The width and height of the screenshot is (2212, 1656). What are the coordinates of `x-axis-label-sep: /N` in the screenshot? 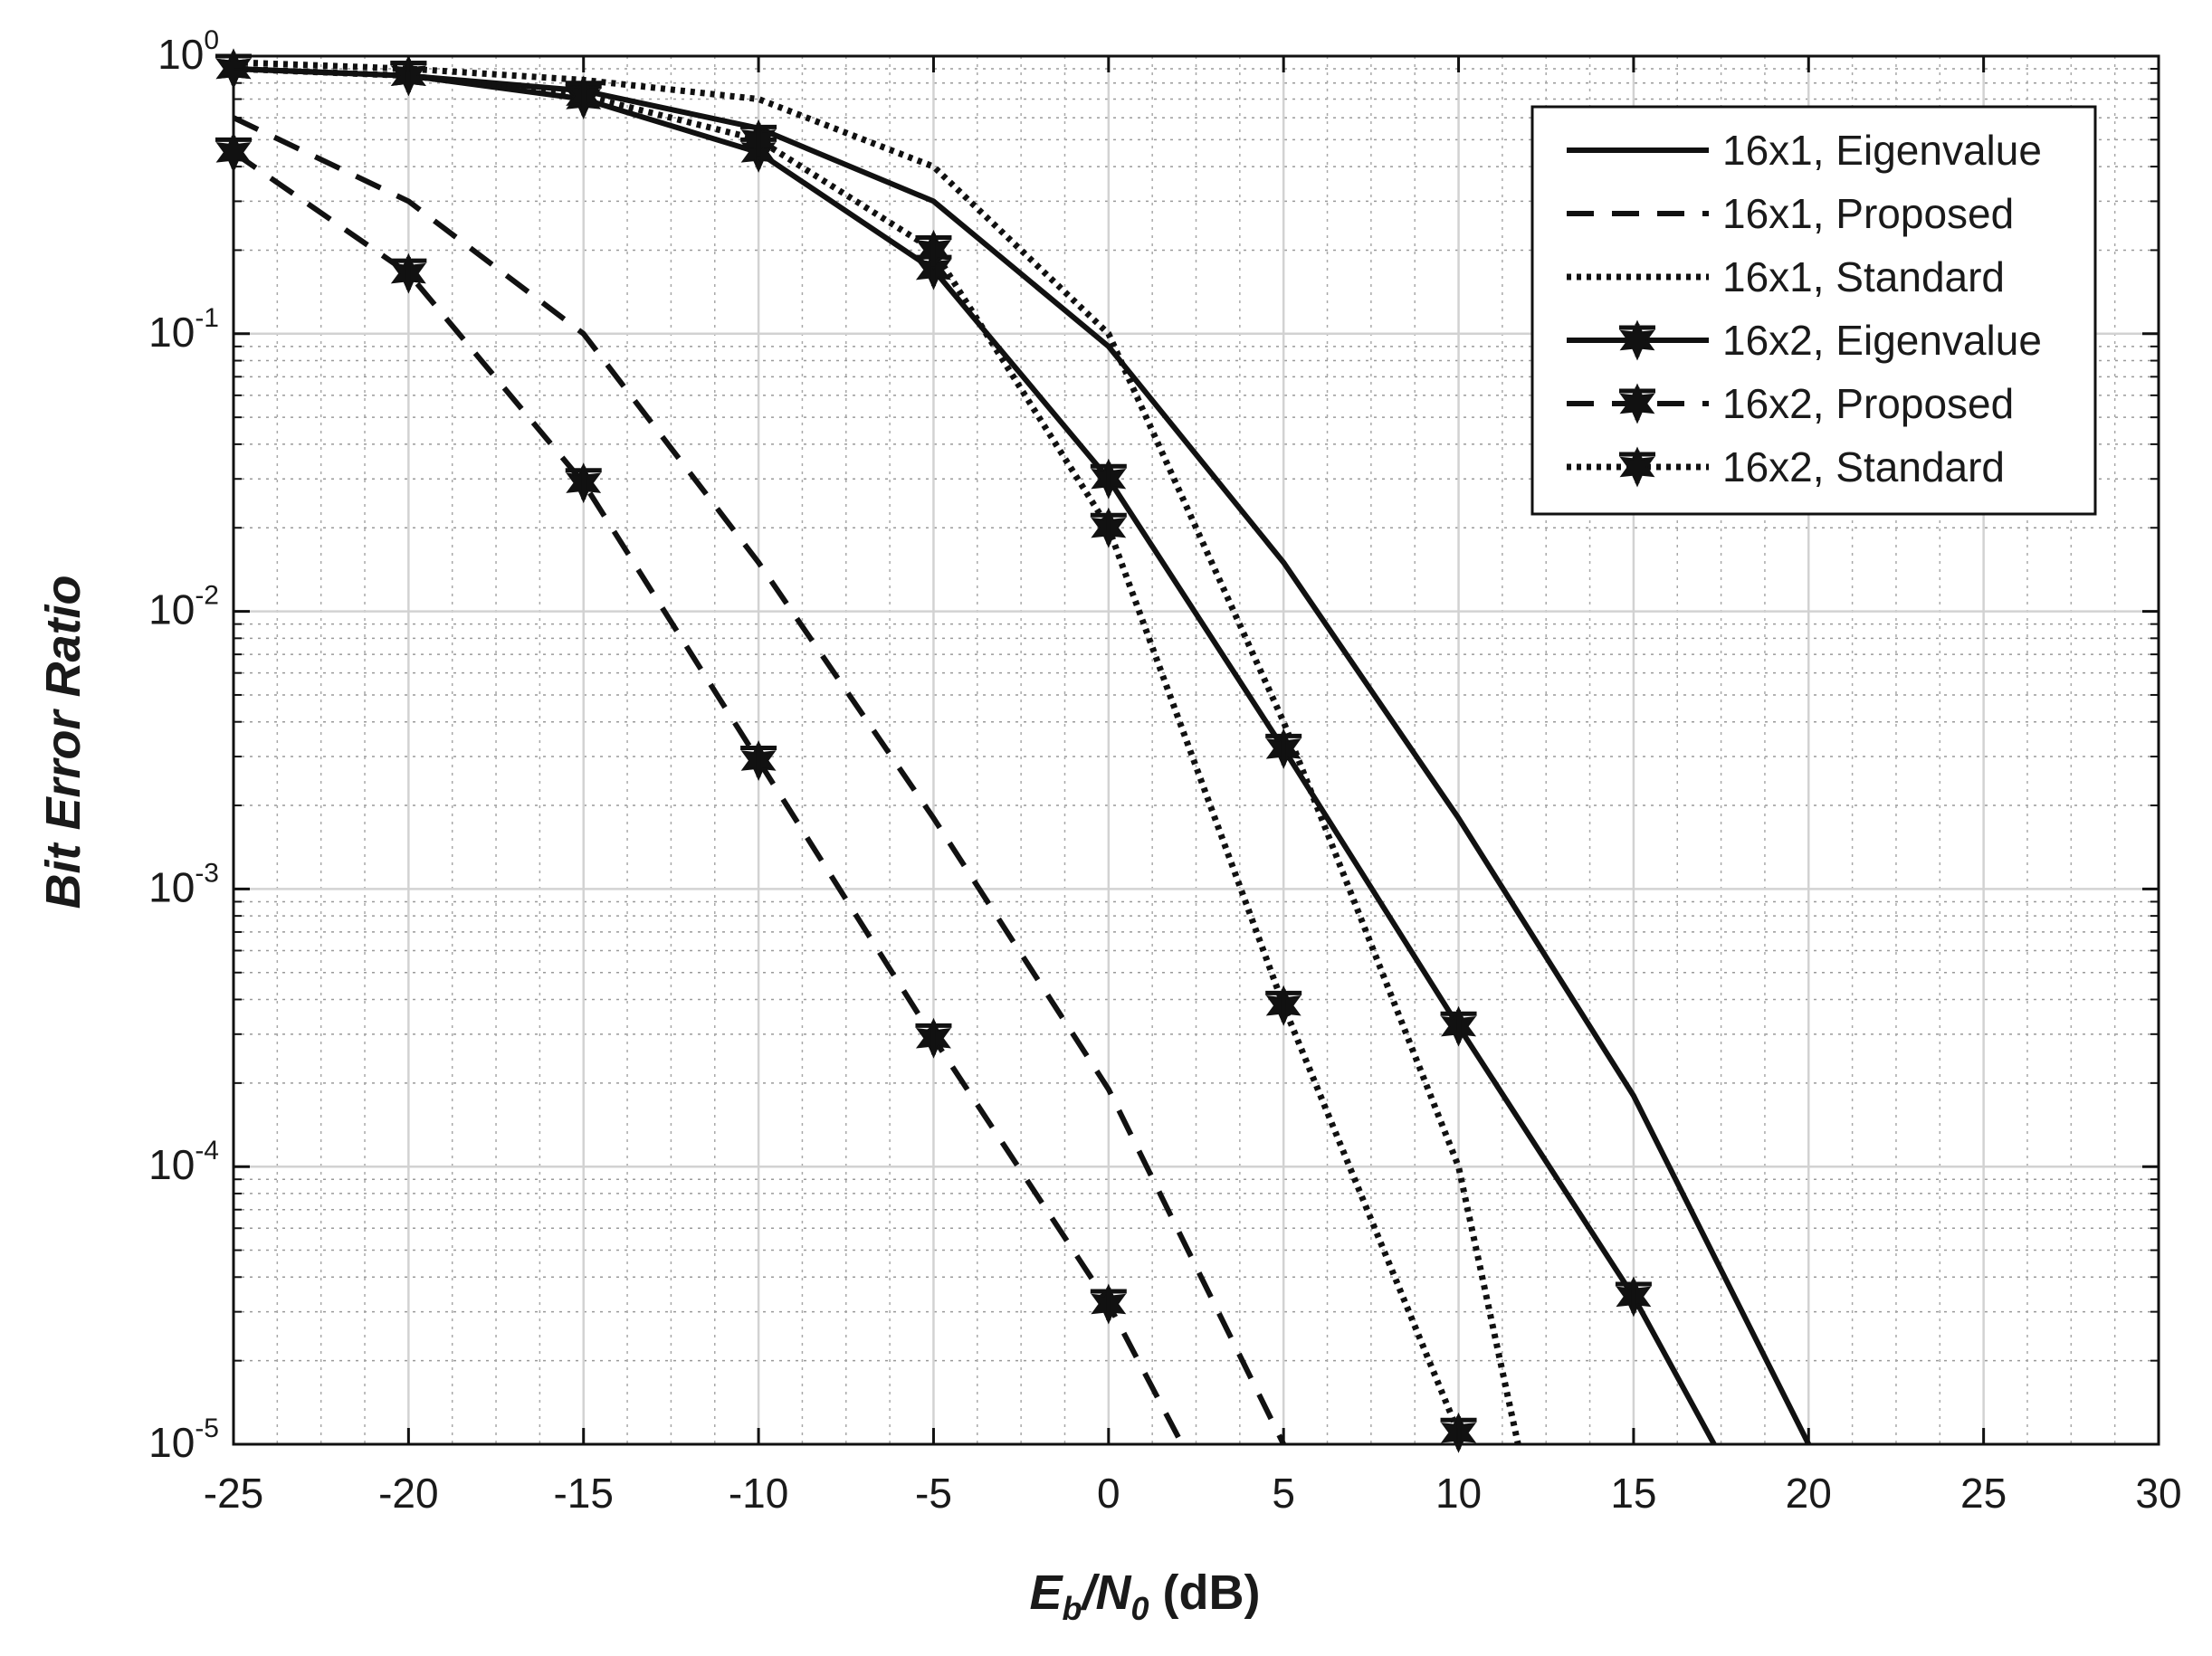 It's located at (1106, 1593).